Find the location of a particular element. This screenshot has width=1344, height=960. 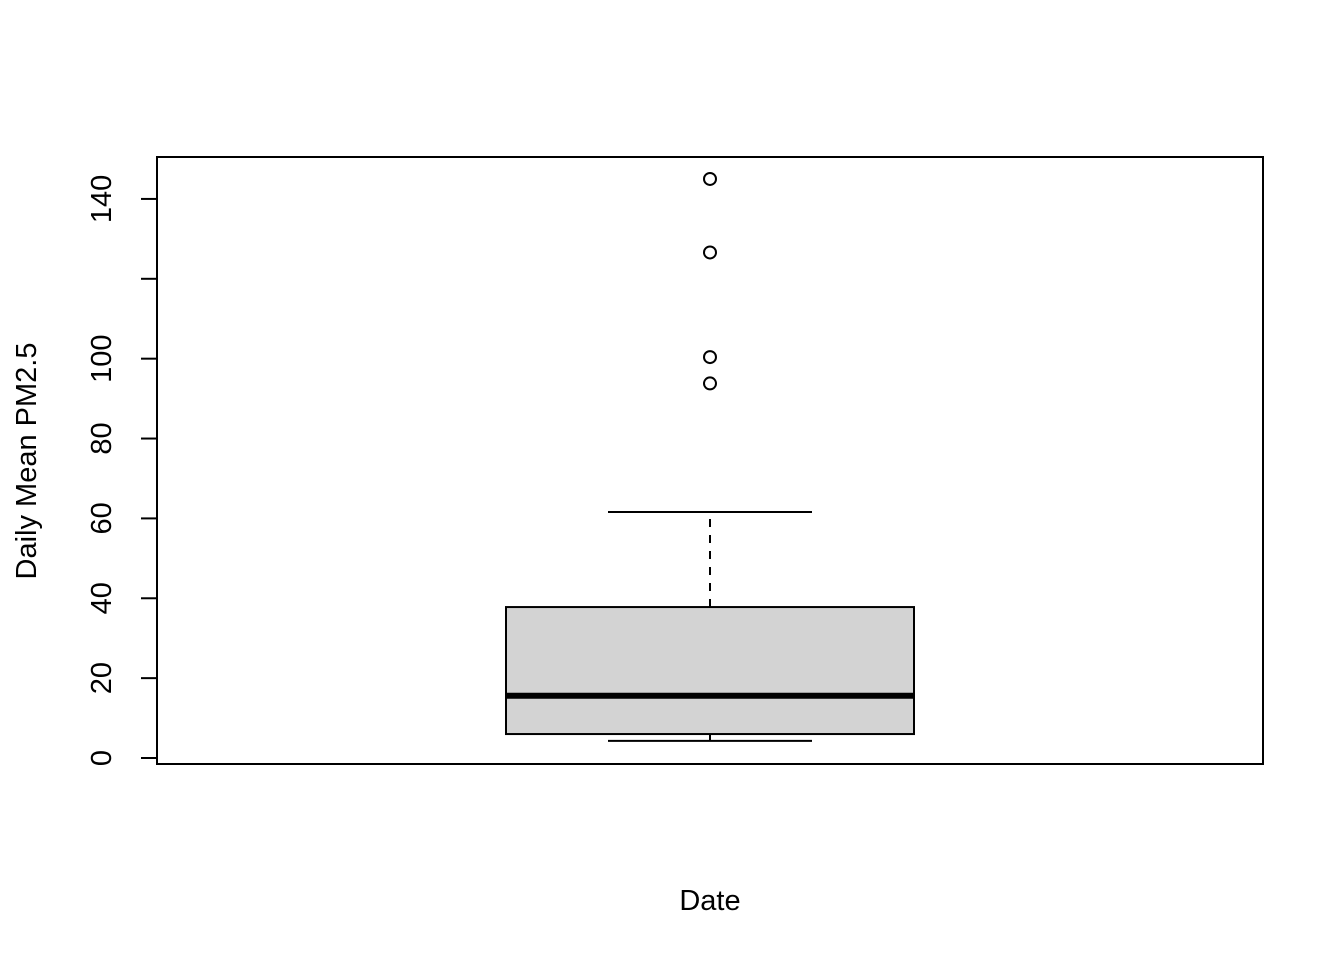

y-tick-label-0: 0 is located at coordinates (102, 758).